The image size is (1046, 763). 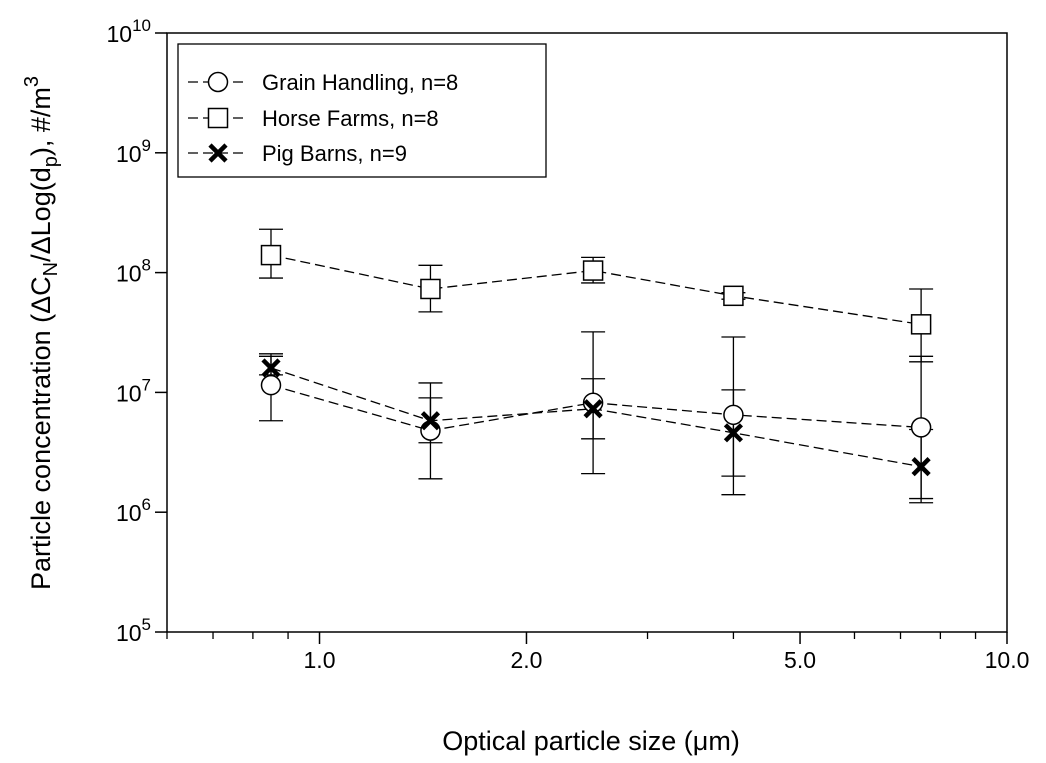 I want to click on legend-label: Grain Handling, n=8, so click(x=360, y=82).